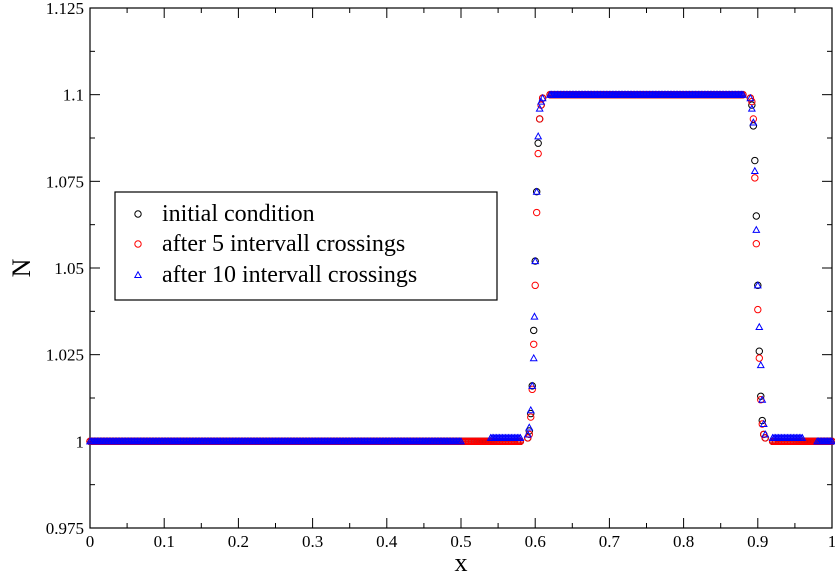 The height and width of the screenshot is (573, 835). Describe the element at coordinates (65, 528) in the screenshot. I see `y-tick-label: 0.975` at that location.